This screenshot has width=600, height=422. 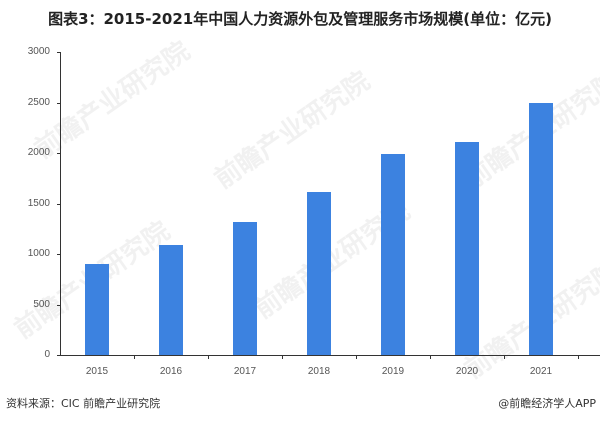 What do you see at coordinates (38, 102) in the screenshot?
I see `y-tick-label: 2500` at bounding box center [38, 102].